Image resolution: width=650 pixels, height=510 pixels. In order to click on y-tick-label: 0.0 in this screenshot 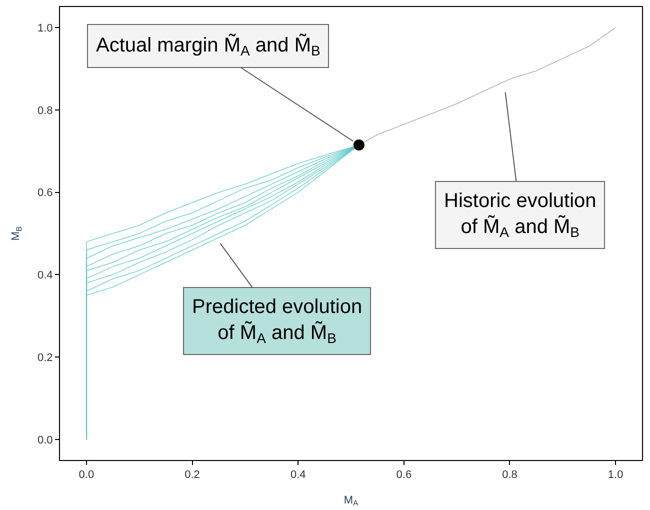, I will do `click(45, 440)`.